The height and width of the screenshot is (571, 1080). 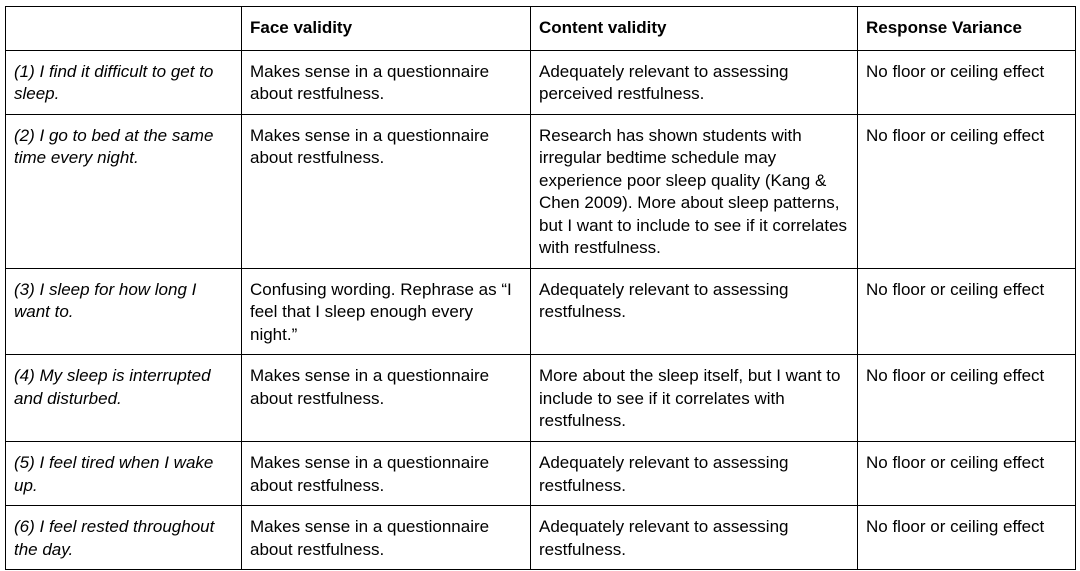 What do you see at coordinates (123, 311) in the screenshot?
I see `item-cell: (3) I sleep for how long I want to.` at bounding box center [123, 311].